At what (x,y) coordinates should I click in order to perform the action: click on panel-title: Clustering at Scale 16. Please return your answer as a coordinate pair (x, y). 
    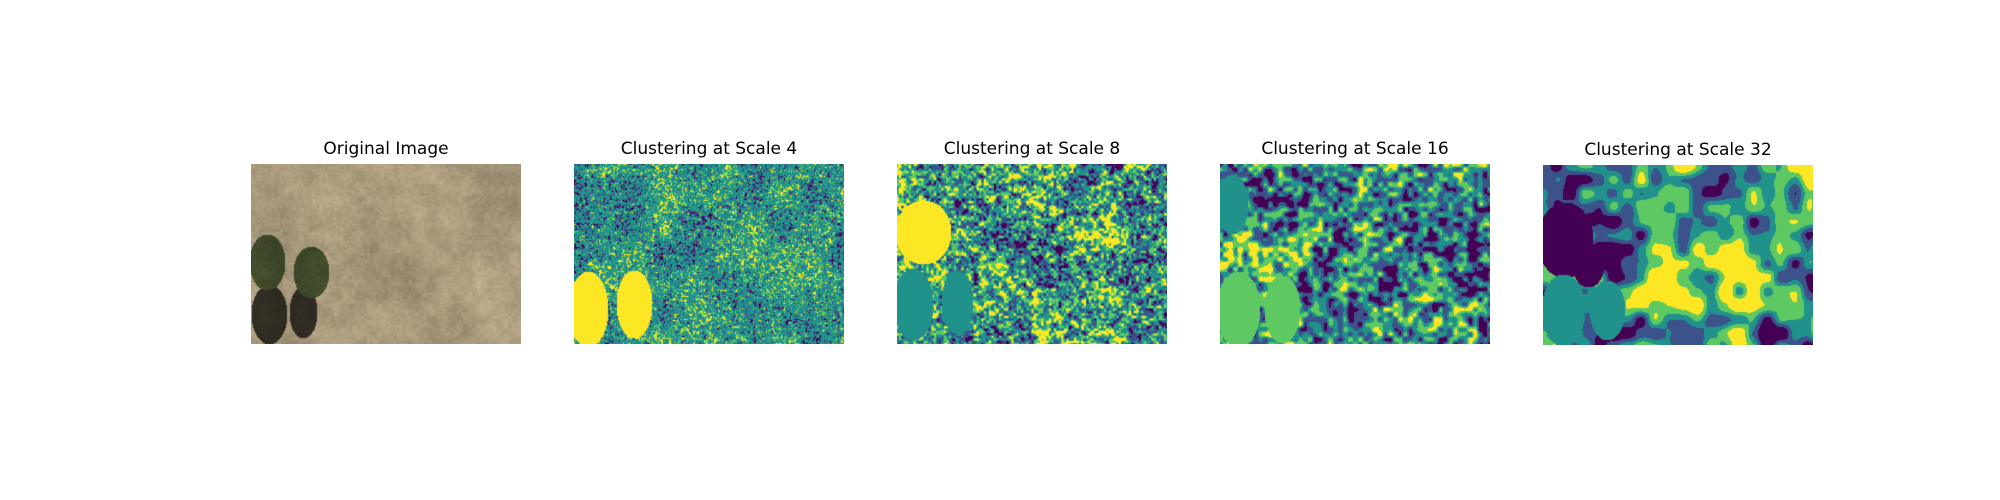
    Looking at the image, I should click on (1355, 149).